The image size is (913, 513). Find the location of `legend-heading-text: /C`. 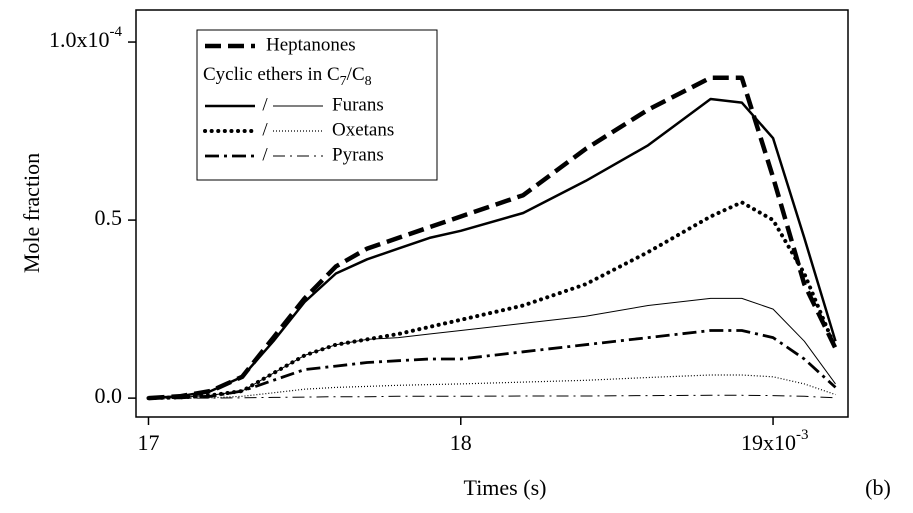

legend-heading-text: /C is located at coordinates (356, 74).